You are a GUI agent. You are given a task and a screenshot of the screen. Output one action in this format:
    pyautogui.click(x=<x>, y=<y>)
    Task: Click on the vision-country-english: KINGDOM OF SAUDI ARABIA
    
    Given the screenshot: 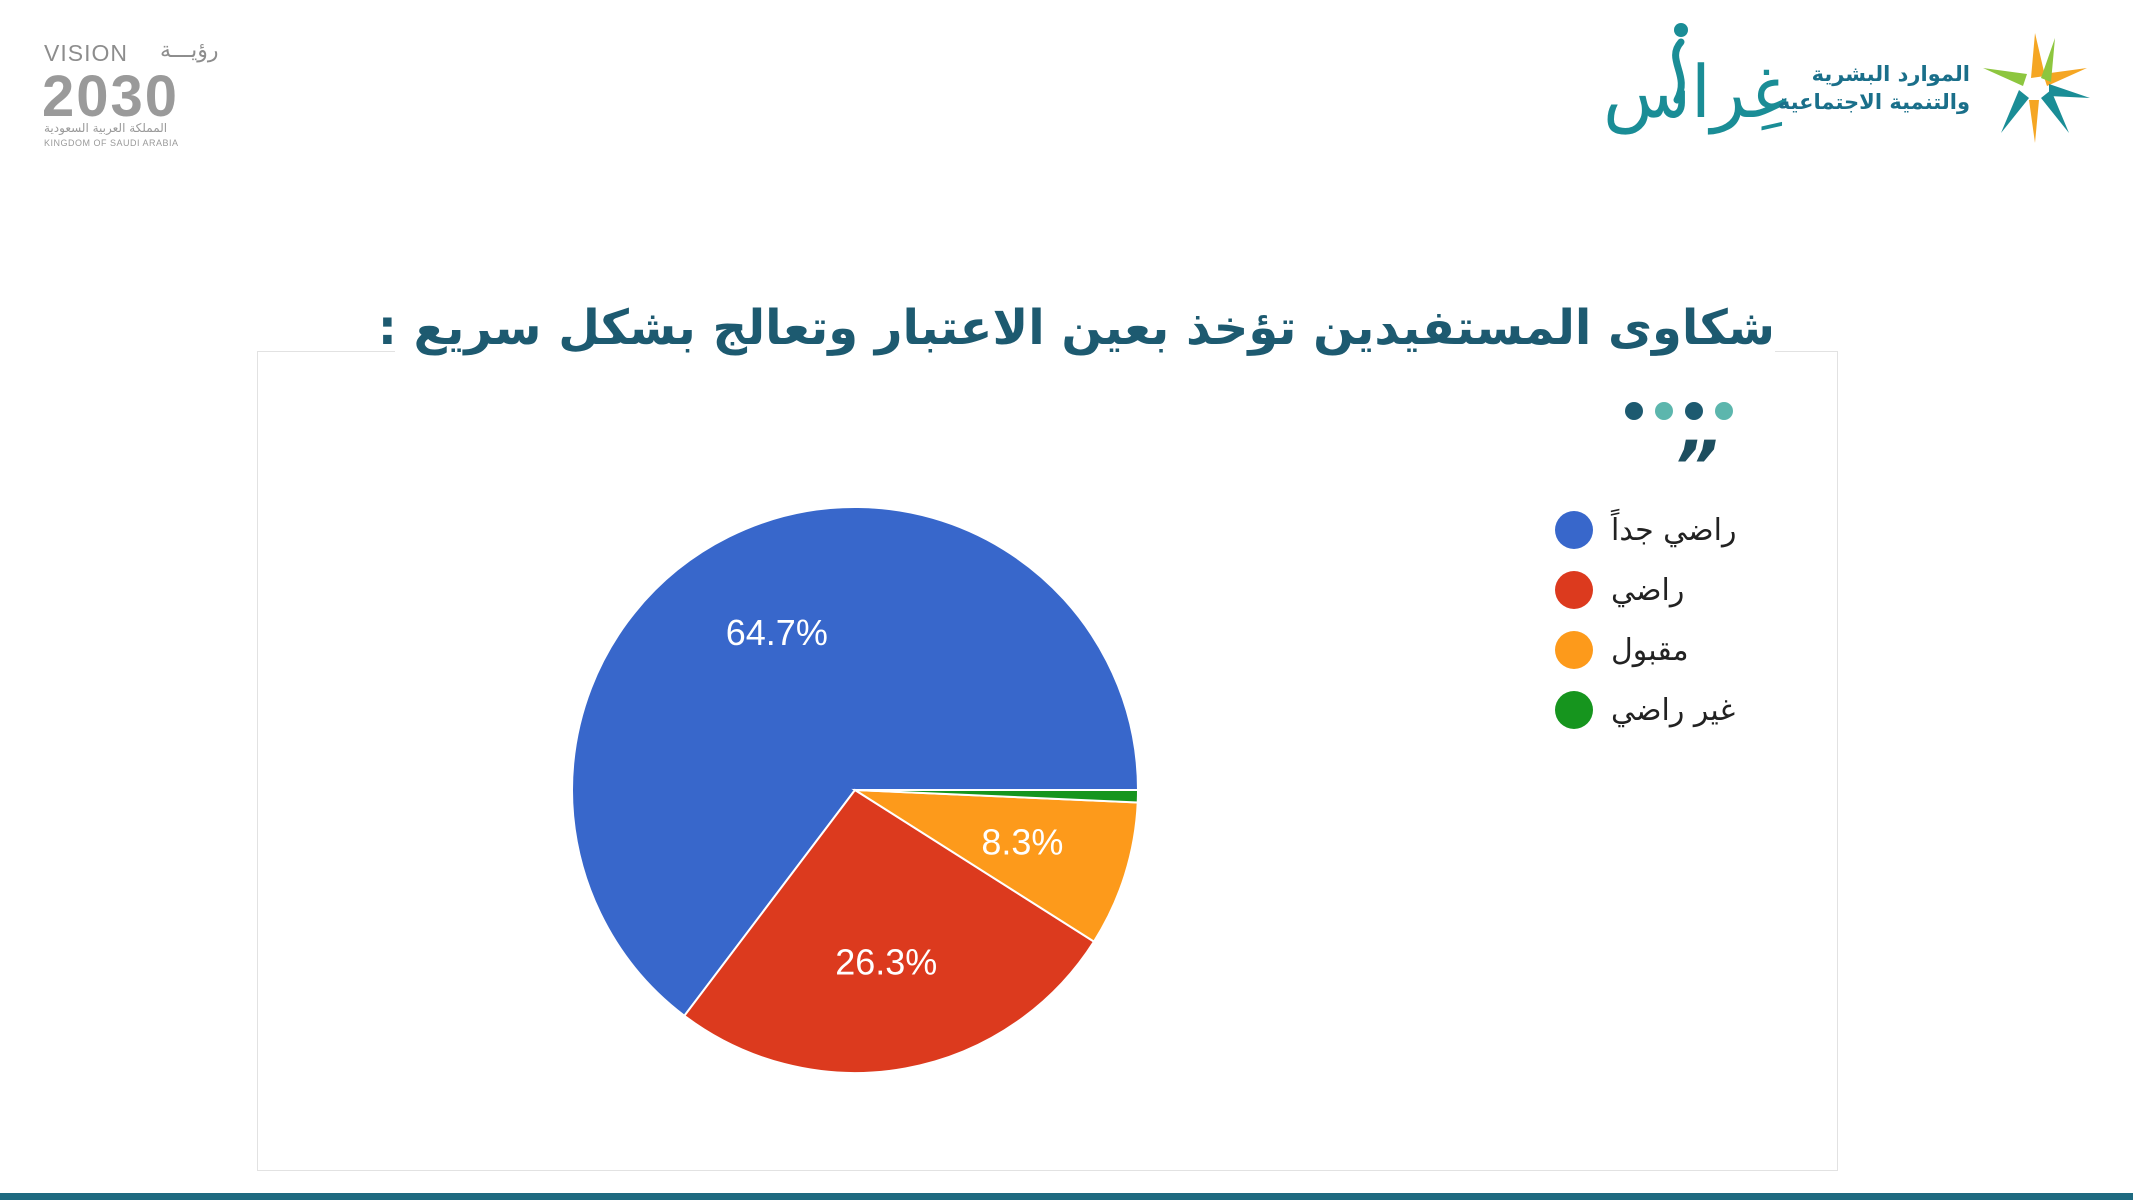 What is the action you would take?
    pyautogui.click(x=111, y=143)
    